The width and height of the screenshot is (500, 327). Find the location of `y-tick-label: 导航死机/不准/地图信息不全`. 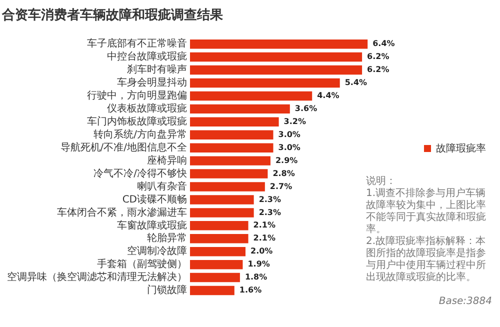

y-tick-label: 导航死机/不准/地图信息不全 is located at coordinates (123, 147).